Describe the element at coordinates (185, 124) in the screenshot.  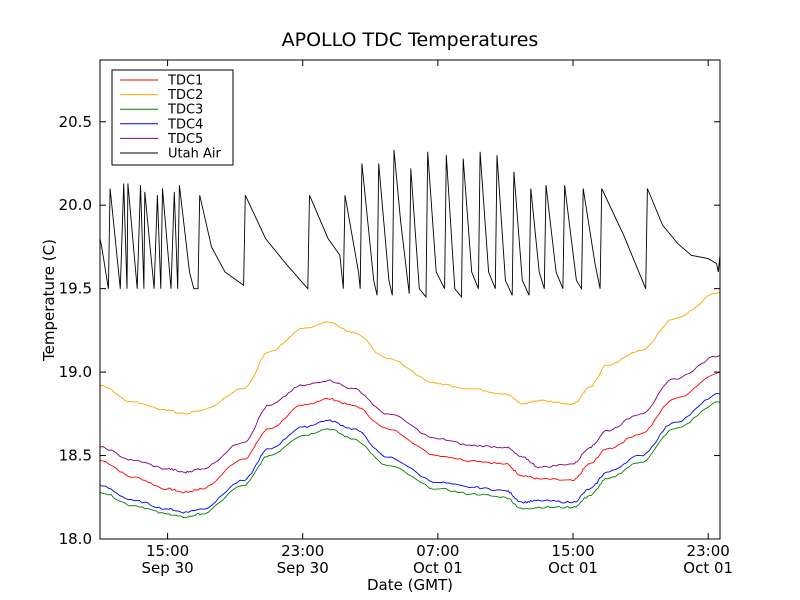
I see `legend-label-tdc4: TDC4` at that location.